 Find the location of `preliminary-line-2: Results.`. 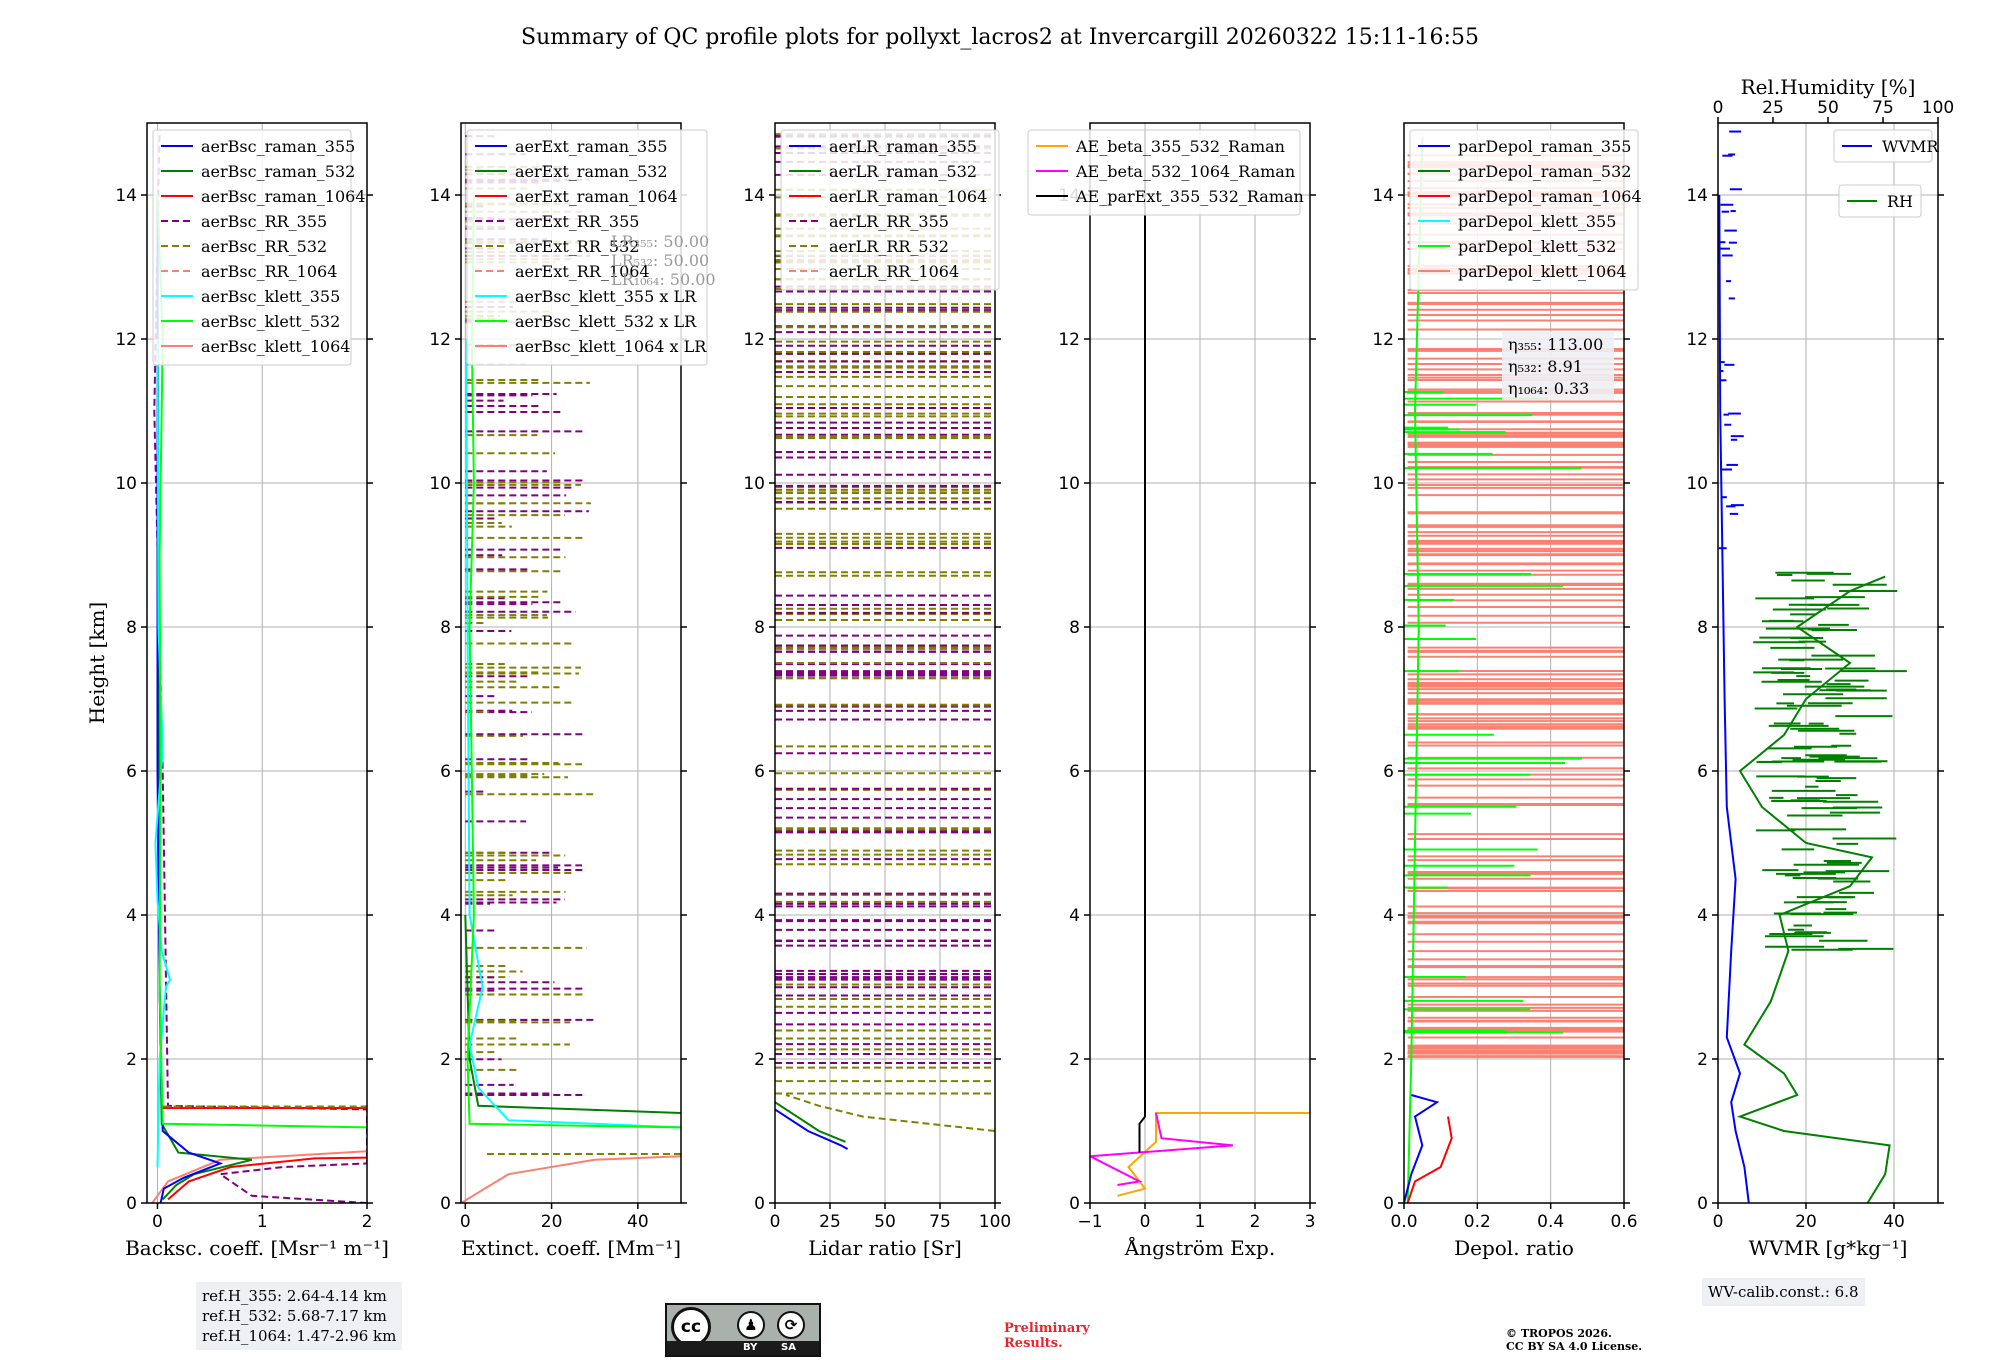

preliminary-line-2: Results. is located at coordinates (1033, 1343).